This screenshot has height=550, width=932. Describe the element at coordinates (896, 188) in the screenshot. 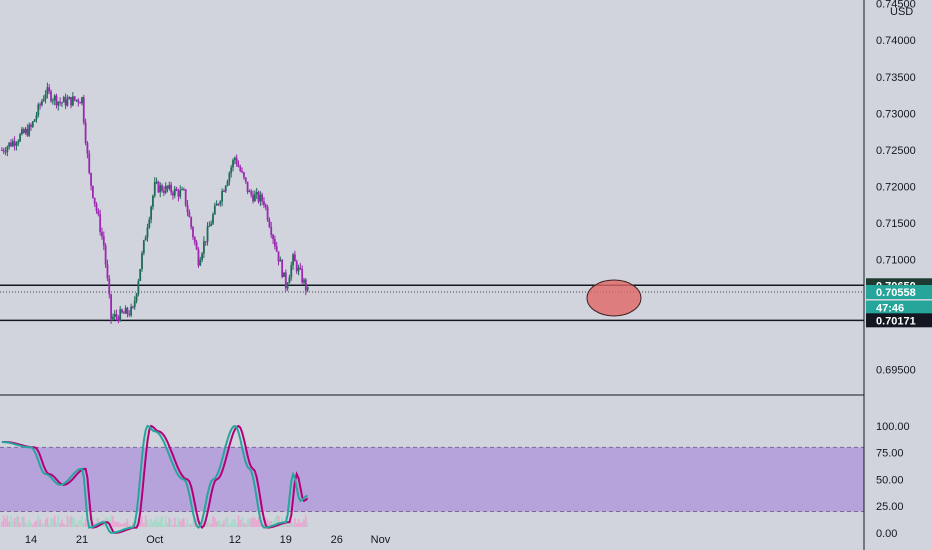

I see `y-tick-label: 0.72000` at that location.